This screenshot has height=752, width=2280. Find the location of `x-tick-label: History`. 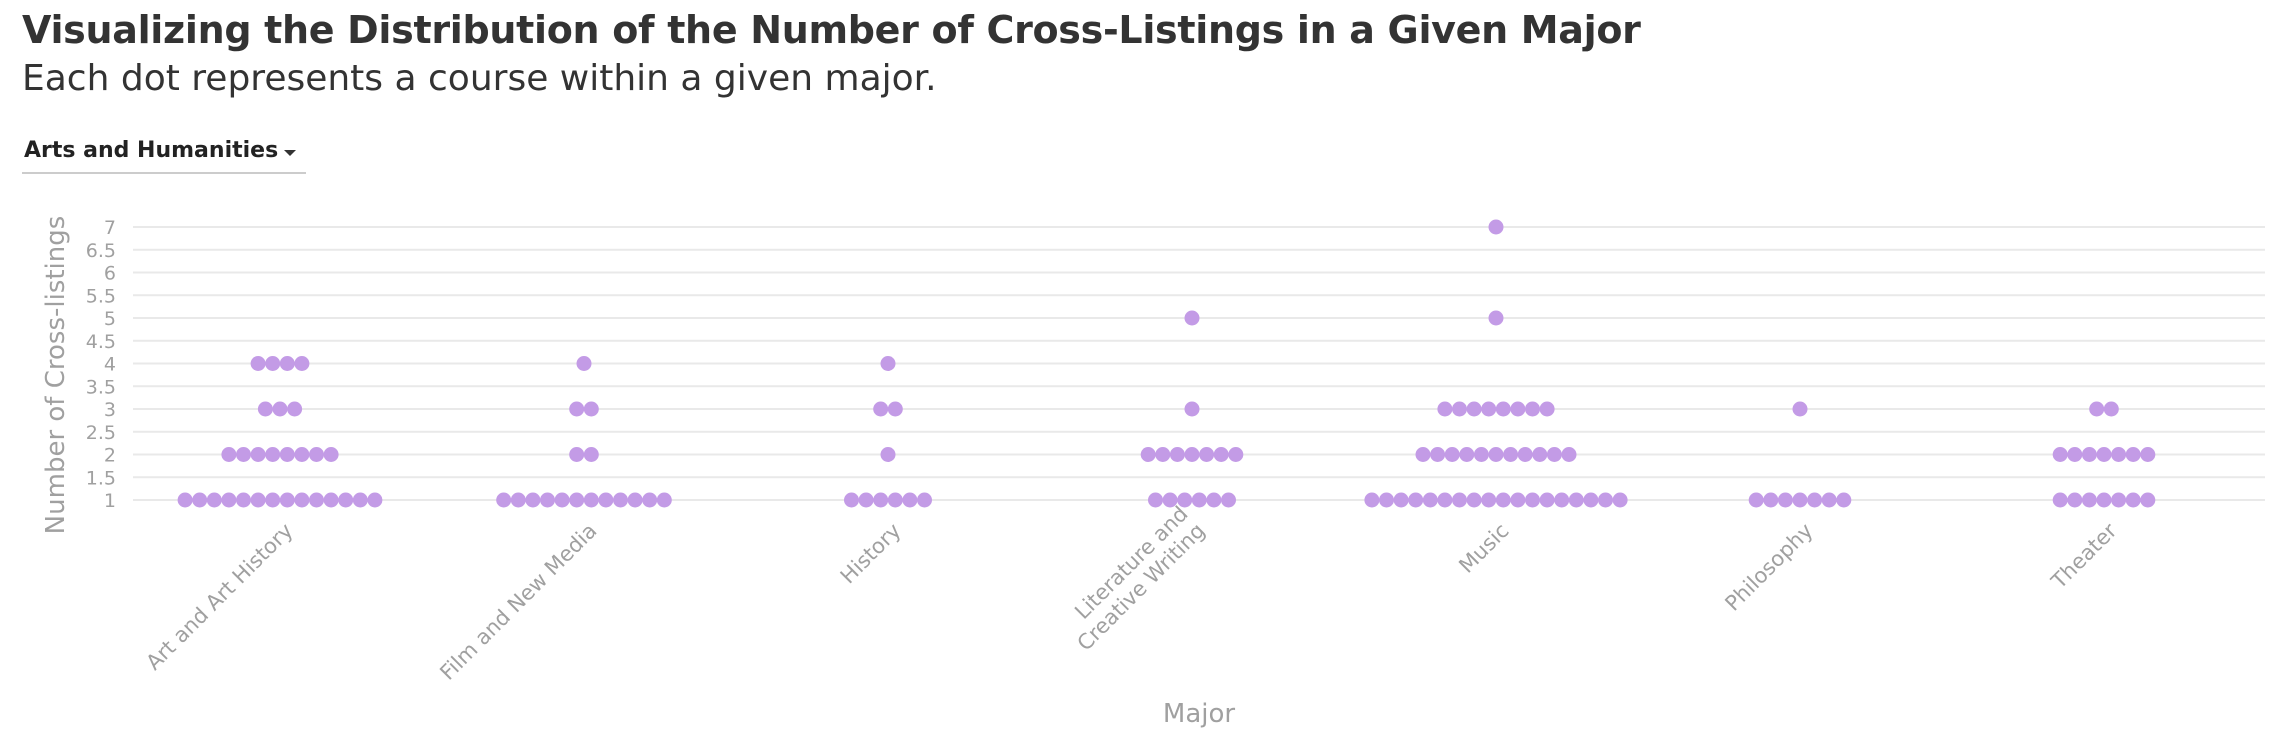

x-tick-label: History is located at coordinates (871, 554).